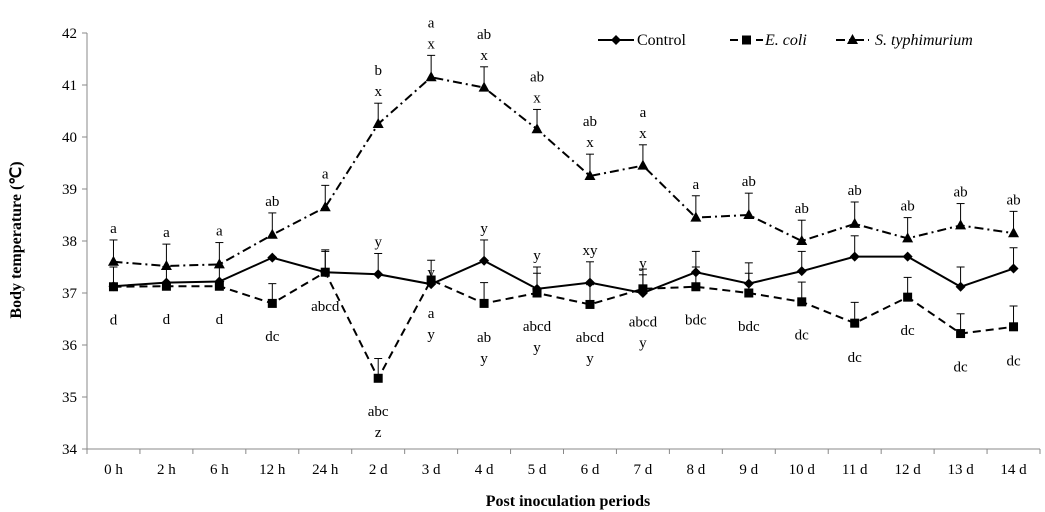 The image size is (1045, 512). I want to click on significance-label: b, so click(378, 71).